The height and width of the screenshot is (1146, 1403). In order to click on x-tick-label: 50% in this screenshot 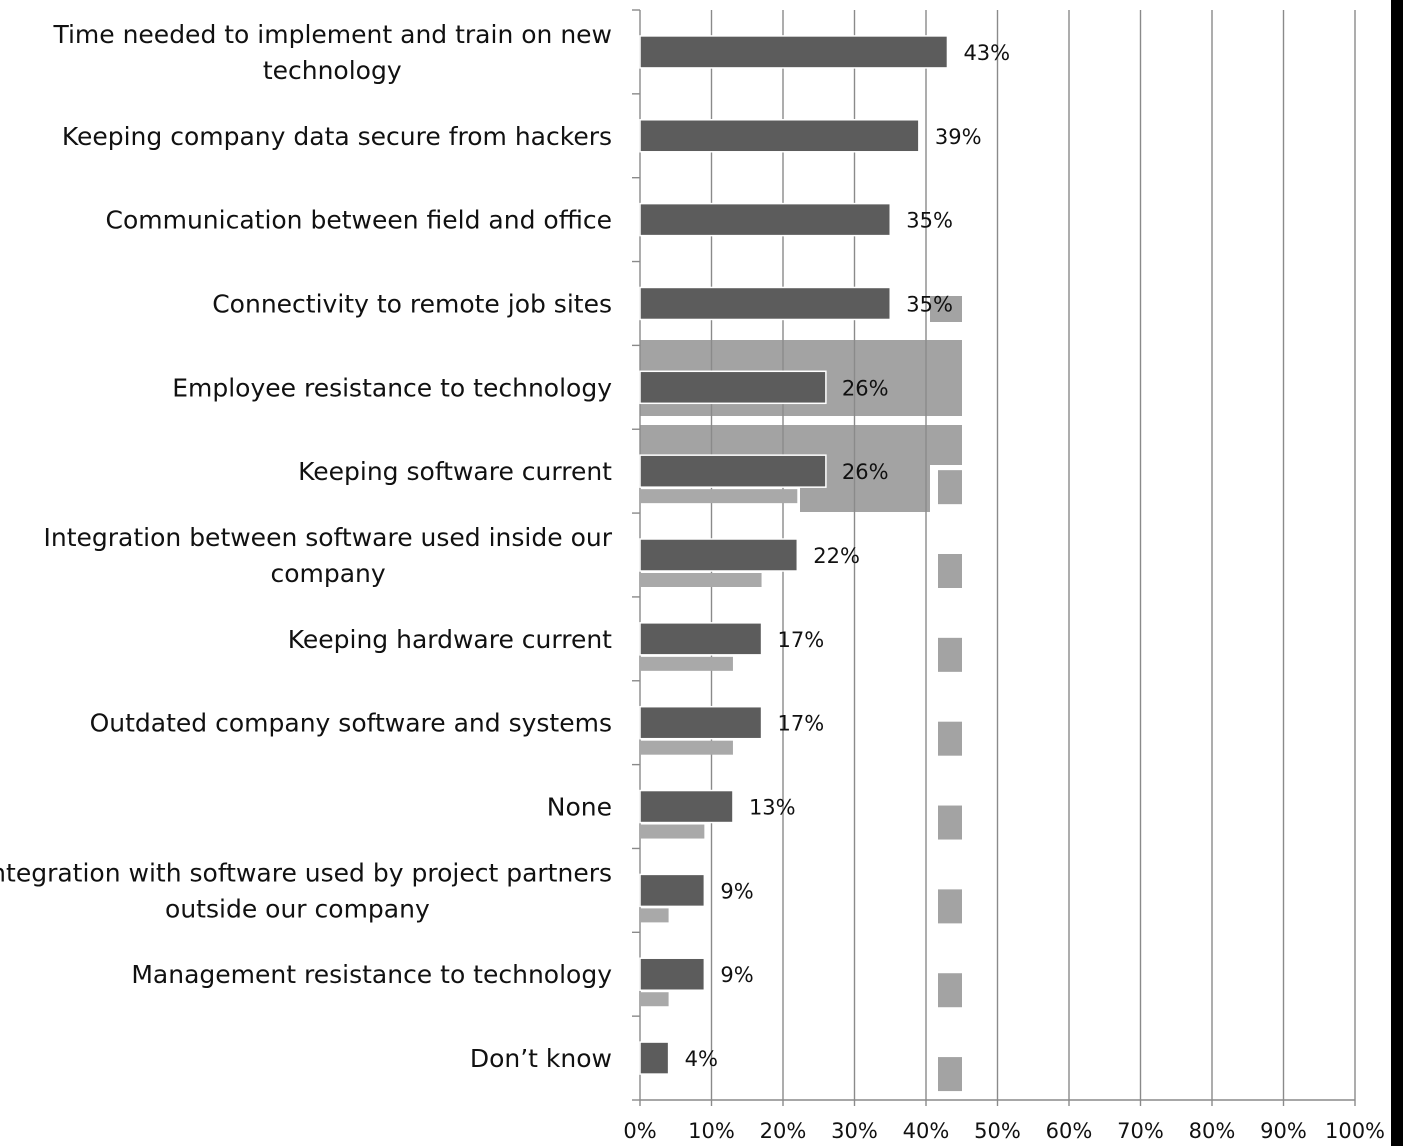, I will do `click(997, 1131)`.